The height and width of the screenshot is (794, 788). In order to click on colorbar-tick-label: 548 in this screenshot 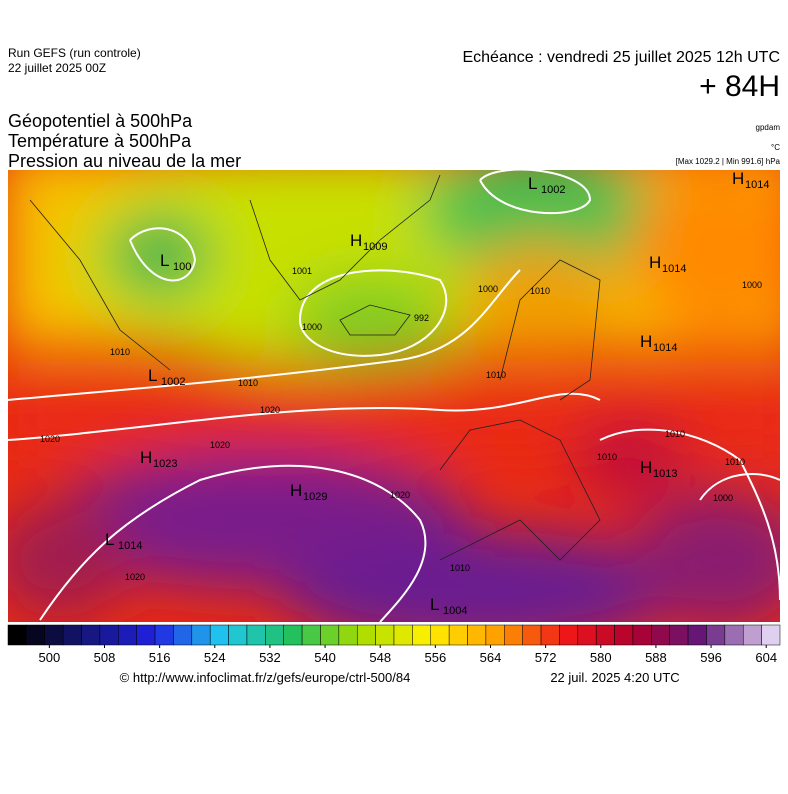, I will do `click(380, 657)`.